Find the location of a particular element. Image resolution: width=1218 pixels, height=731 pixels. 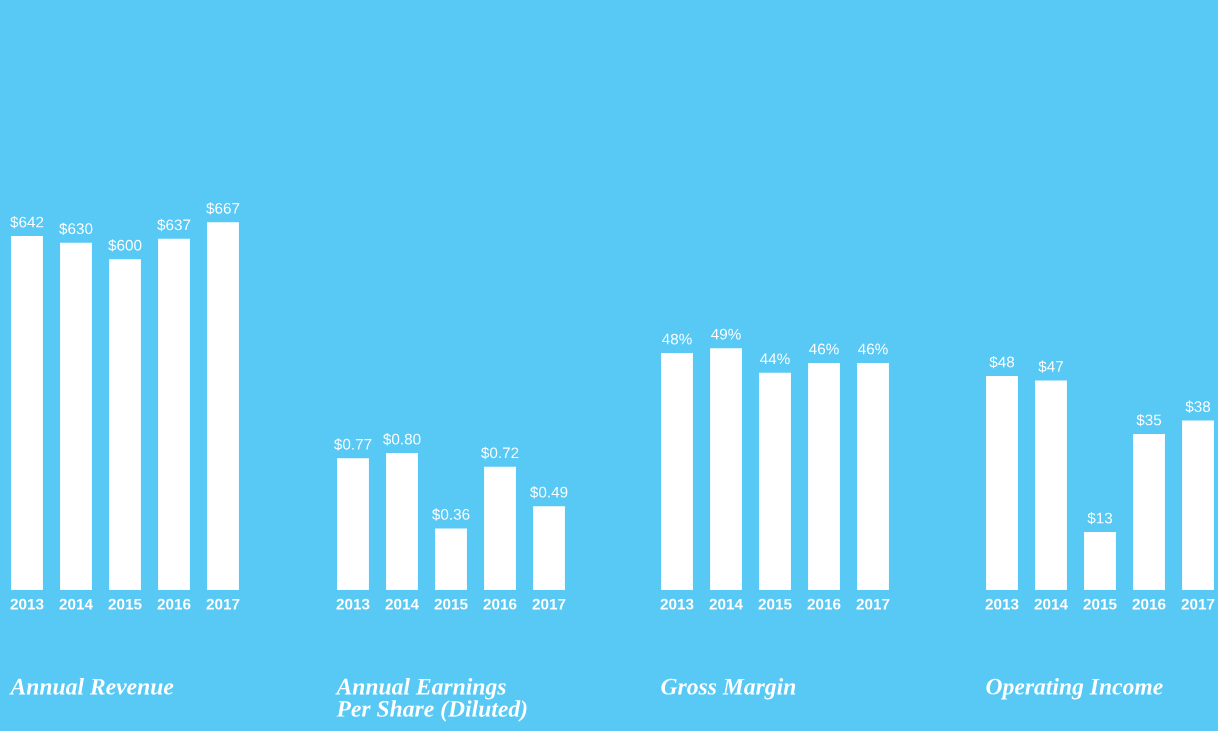

data-label: $0.77 is located at coordinates (353, 444).